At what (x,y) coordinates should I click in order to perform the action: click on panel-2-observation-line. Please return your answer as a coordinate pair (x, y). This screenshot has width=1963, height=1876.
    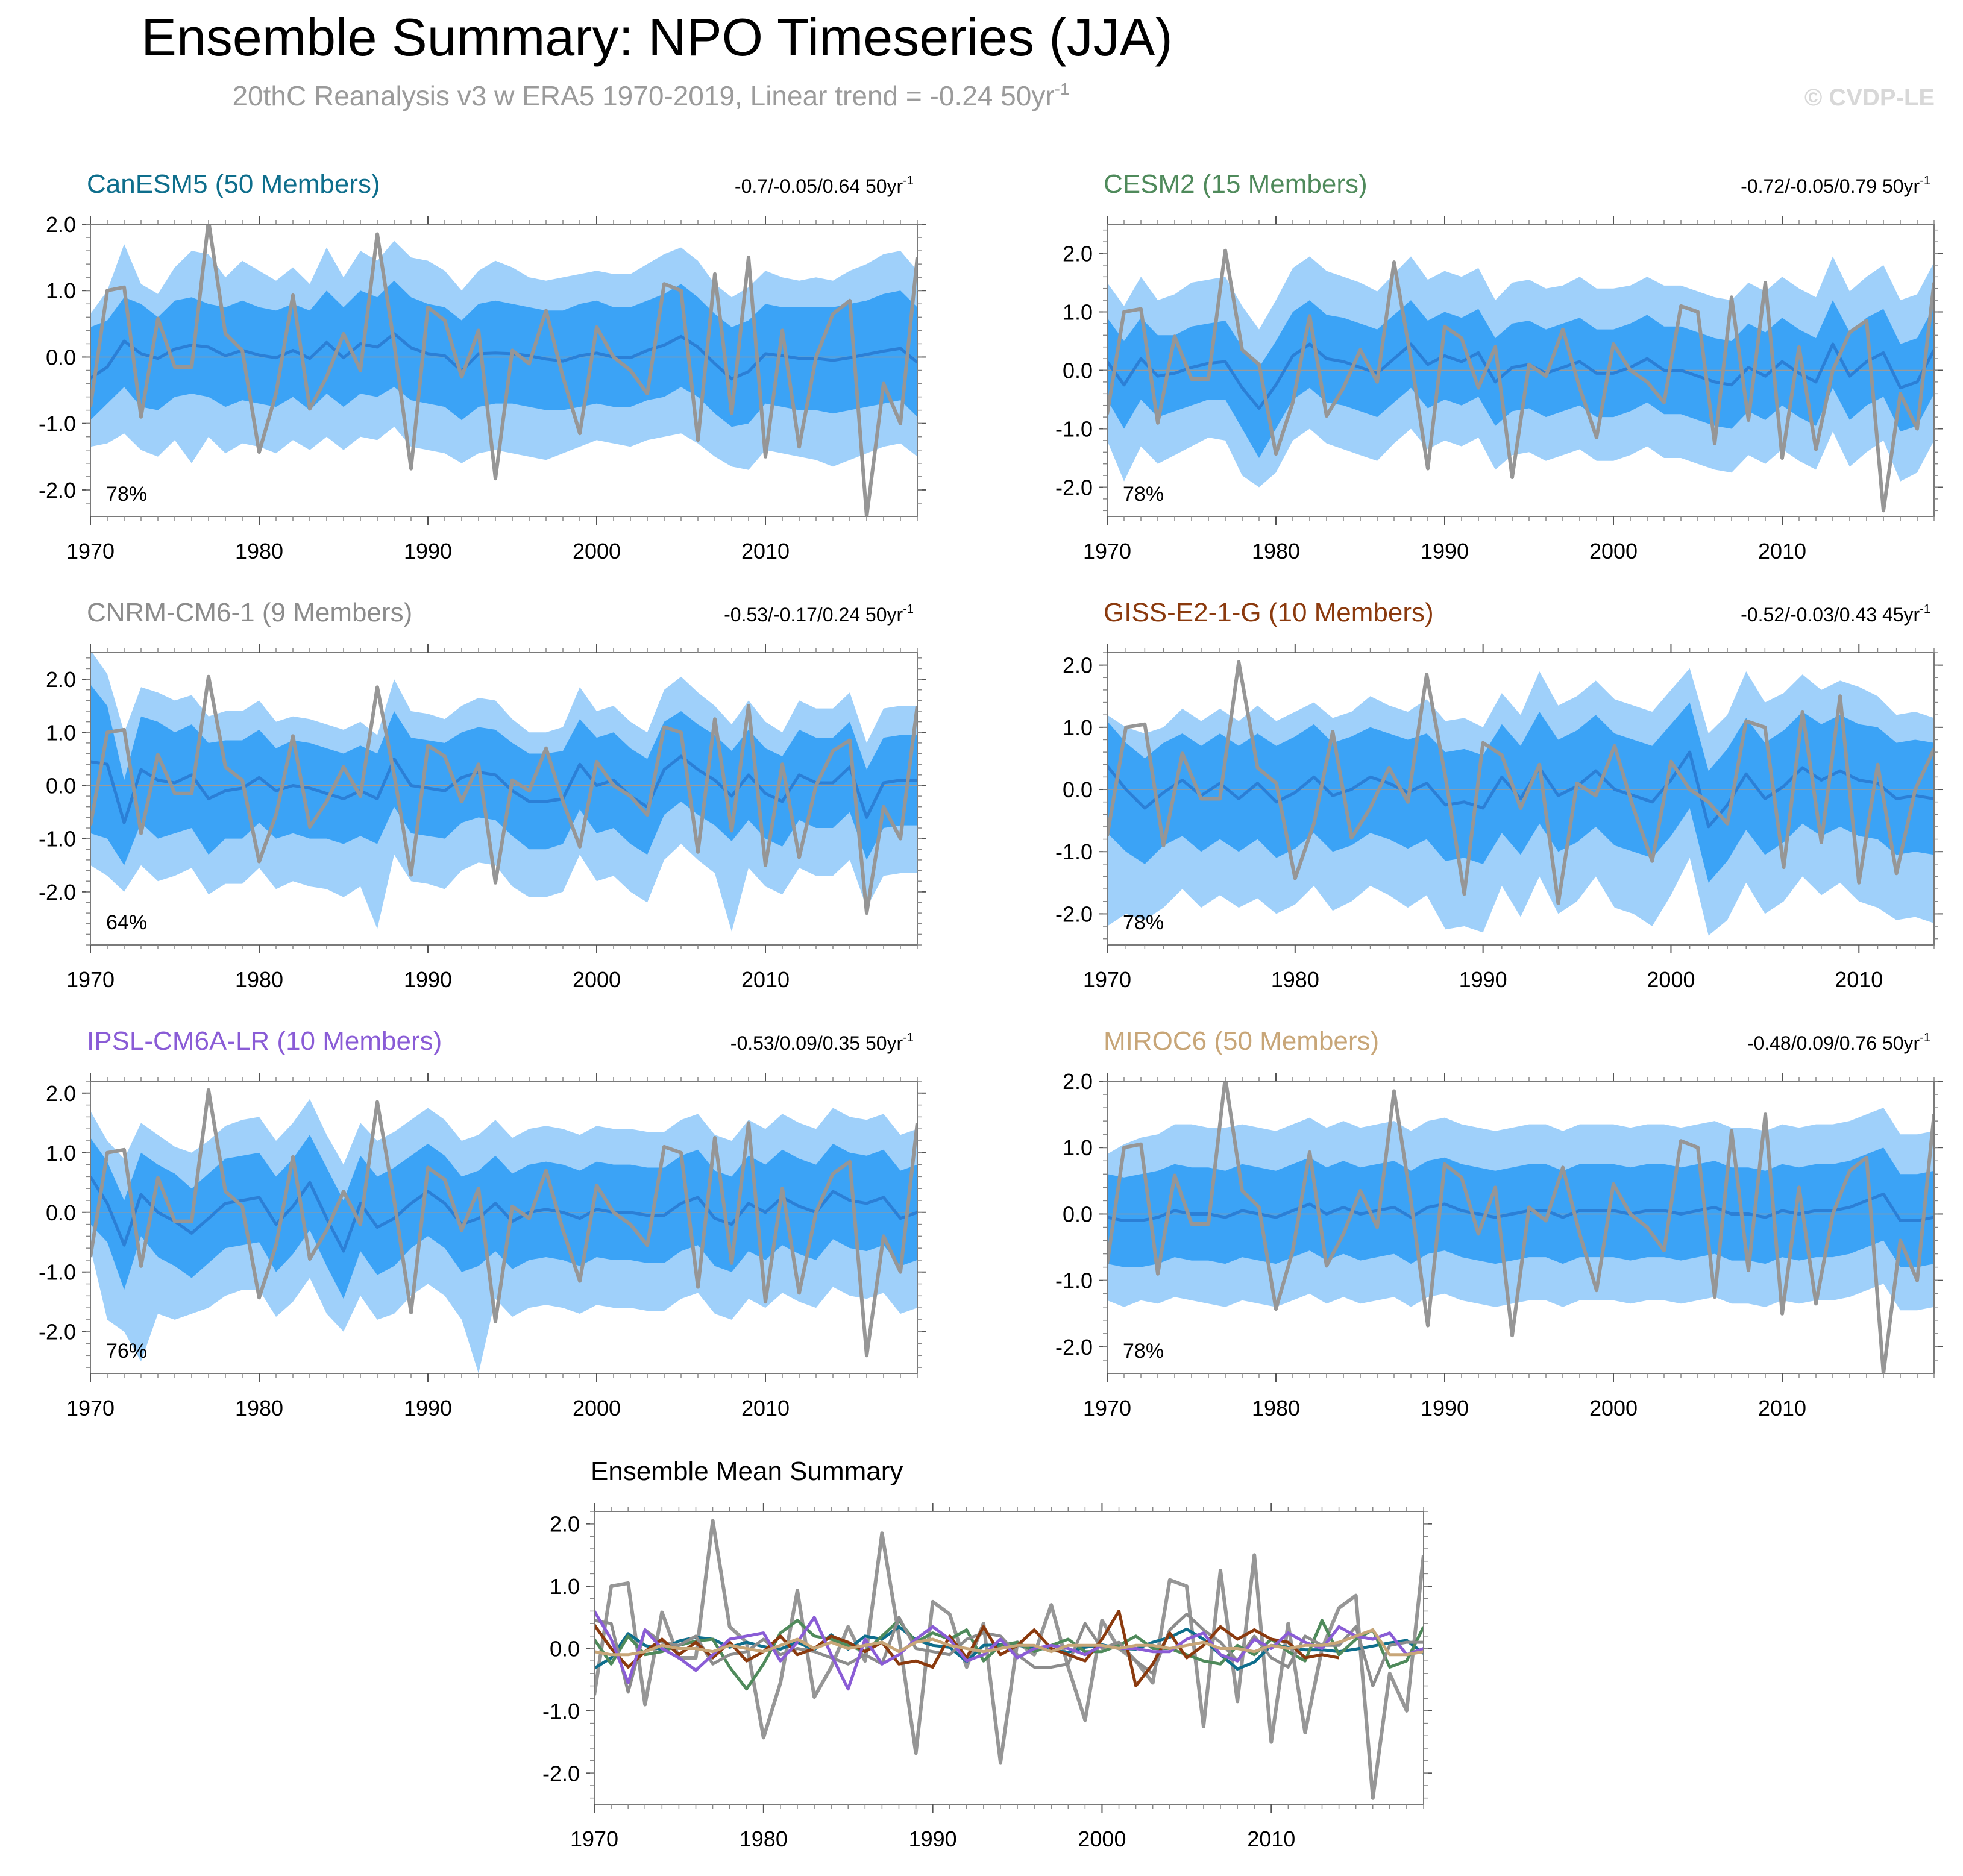
    Looking at the image, I should click on (1520, 380).